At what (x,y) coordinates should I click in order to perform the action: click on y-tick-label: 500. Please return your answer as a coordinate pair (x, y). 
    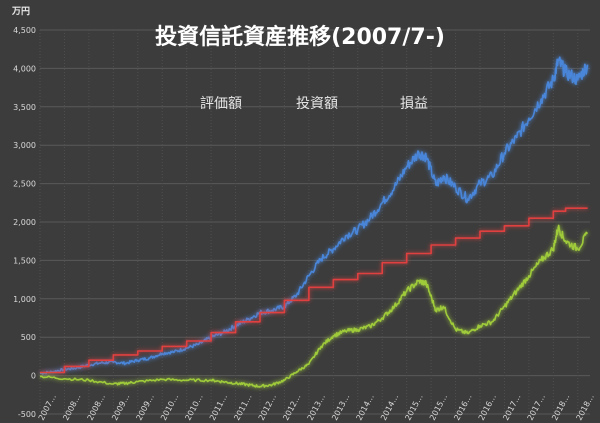
    Looking at the image, I should click on (28, 337).